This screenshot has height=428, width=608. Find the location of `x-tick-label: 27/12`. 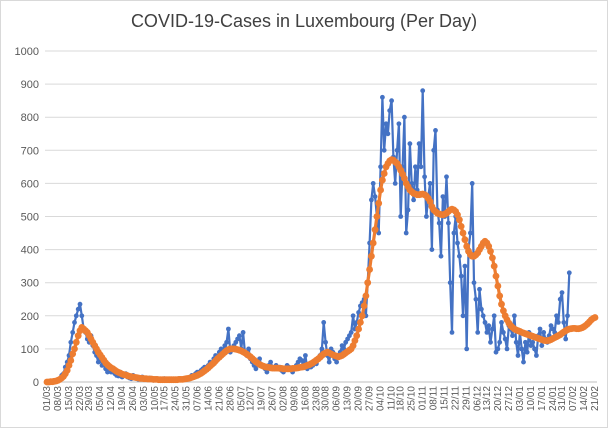

x-tick-label: 27/12 is located at coordinates (509, 398).